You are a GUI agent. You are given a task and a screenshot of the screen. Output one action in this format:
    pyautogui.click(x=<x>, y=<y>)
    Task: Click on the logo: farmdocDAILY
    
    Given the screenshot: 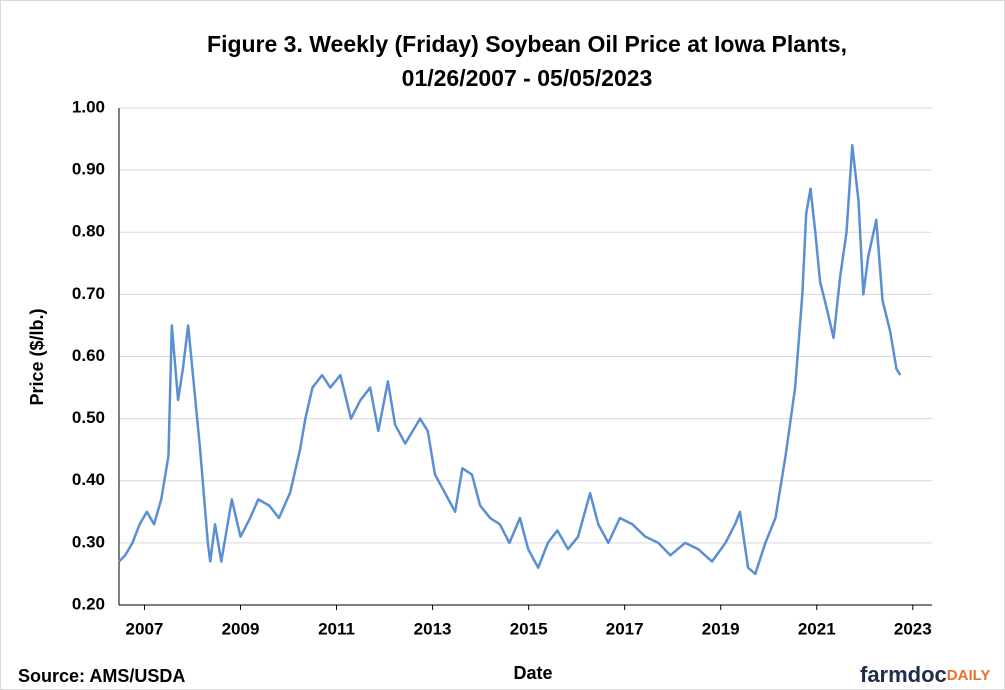 What is the action you would take?
    pyautogui.click(x=925, y=674)
    